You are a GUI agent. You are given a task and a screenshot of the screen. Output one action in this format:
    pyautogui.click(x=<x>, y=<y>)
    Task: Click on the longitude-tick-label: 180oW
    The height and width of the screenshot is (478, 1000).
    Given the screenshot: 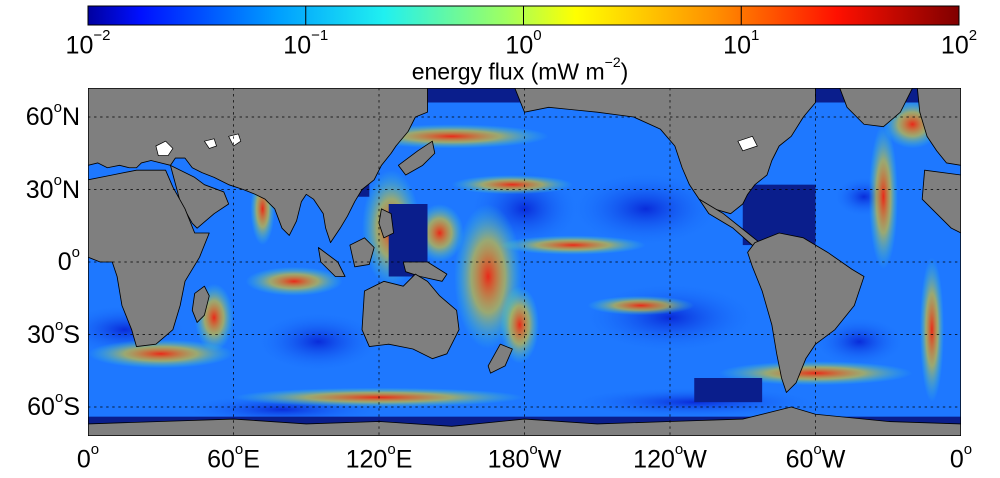 What is the action you would take?
    pyautogui.click(x=524, y=457)
    